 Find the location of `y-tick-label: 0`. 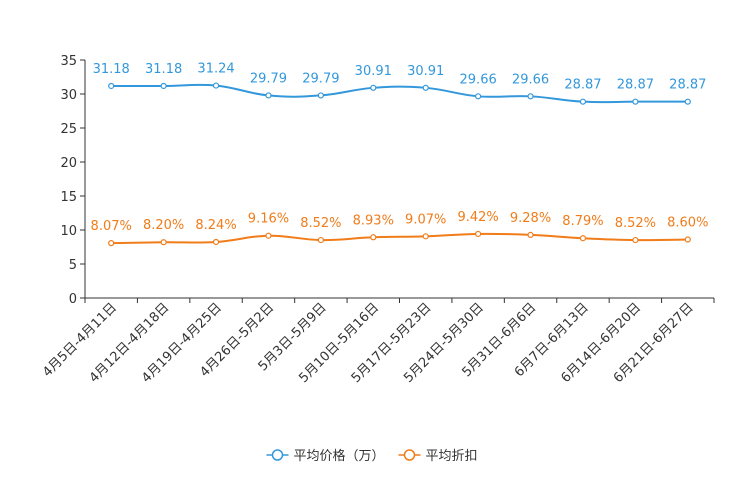

y-tick-label: 0 is located at coordinates (73, 299).